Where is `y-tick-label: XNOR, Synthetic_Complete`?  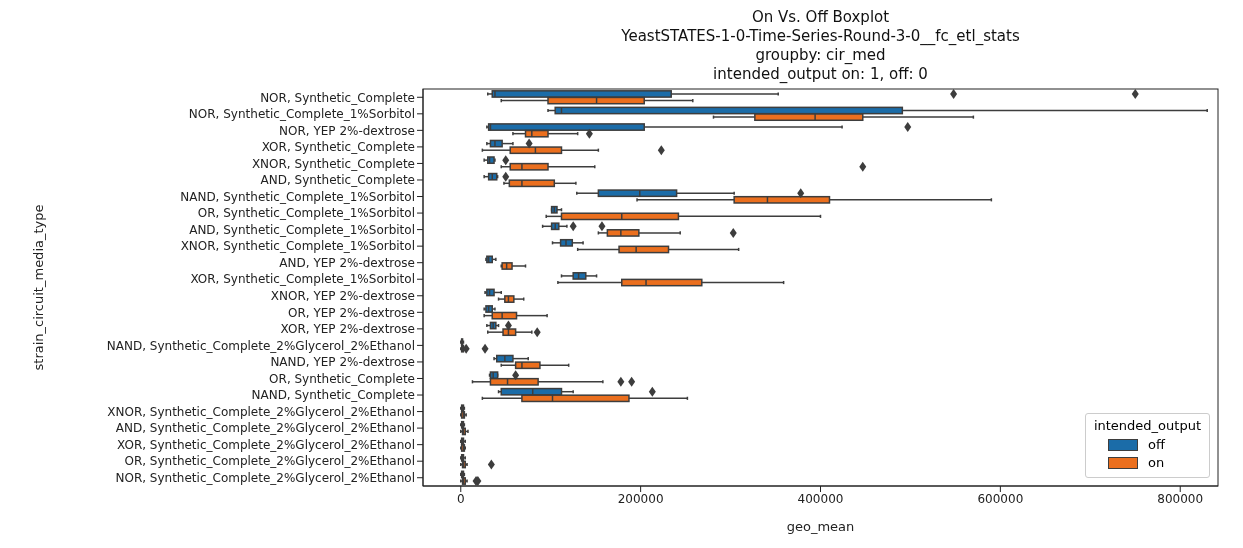
y-tick-label: XNOR, Synthetic_Complete is located at coordinates (333, 163).